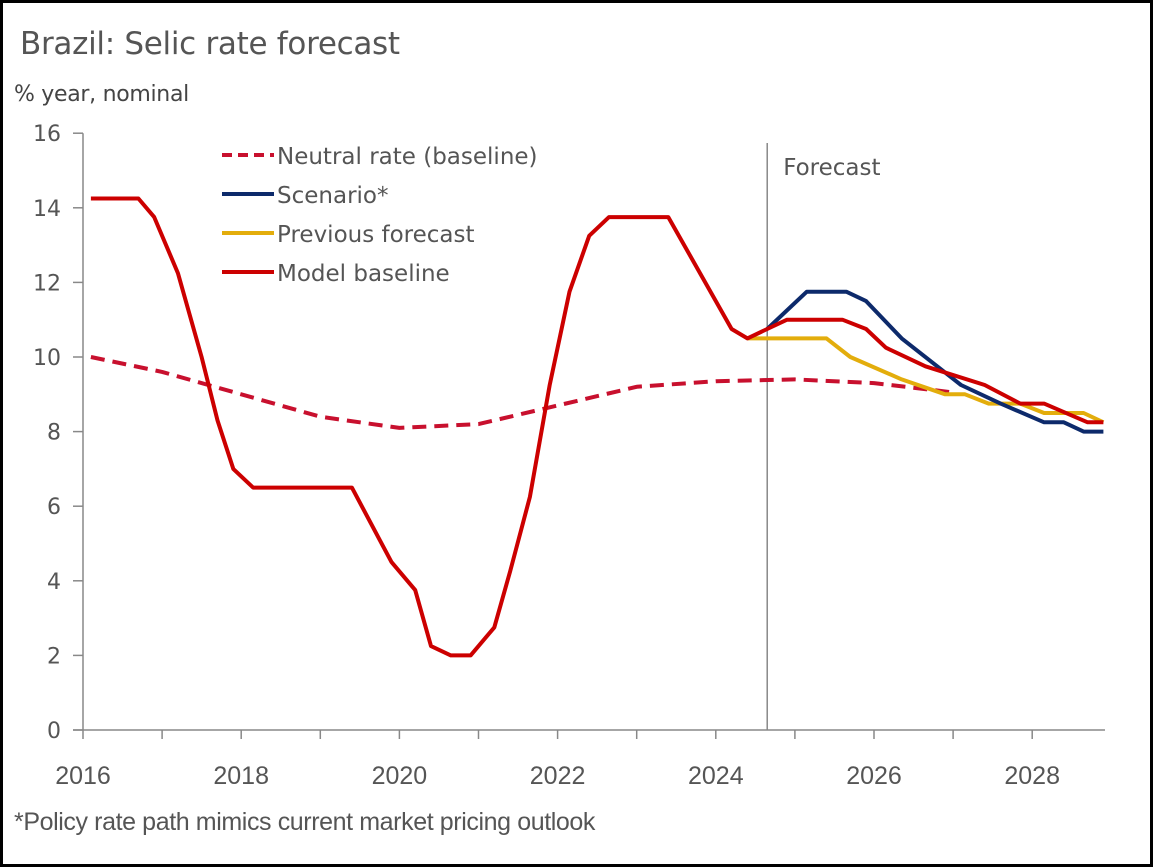  I want to click on x-tick-label: 2018, so click(241, 776).